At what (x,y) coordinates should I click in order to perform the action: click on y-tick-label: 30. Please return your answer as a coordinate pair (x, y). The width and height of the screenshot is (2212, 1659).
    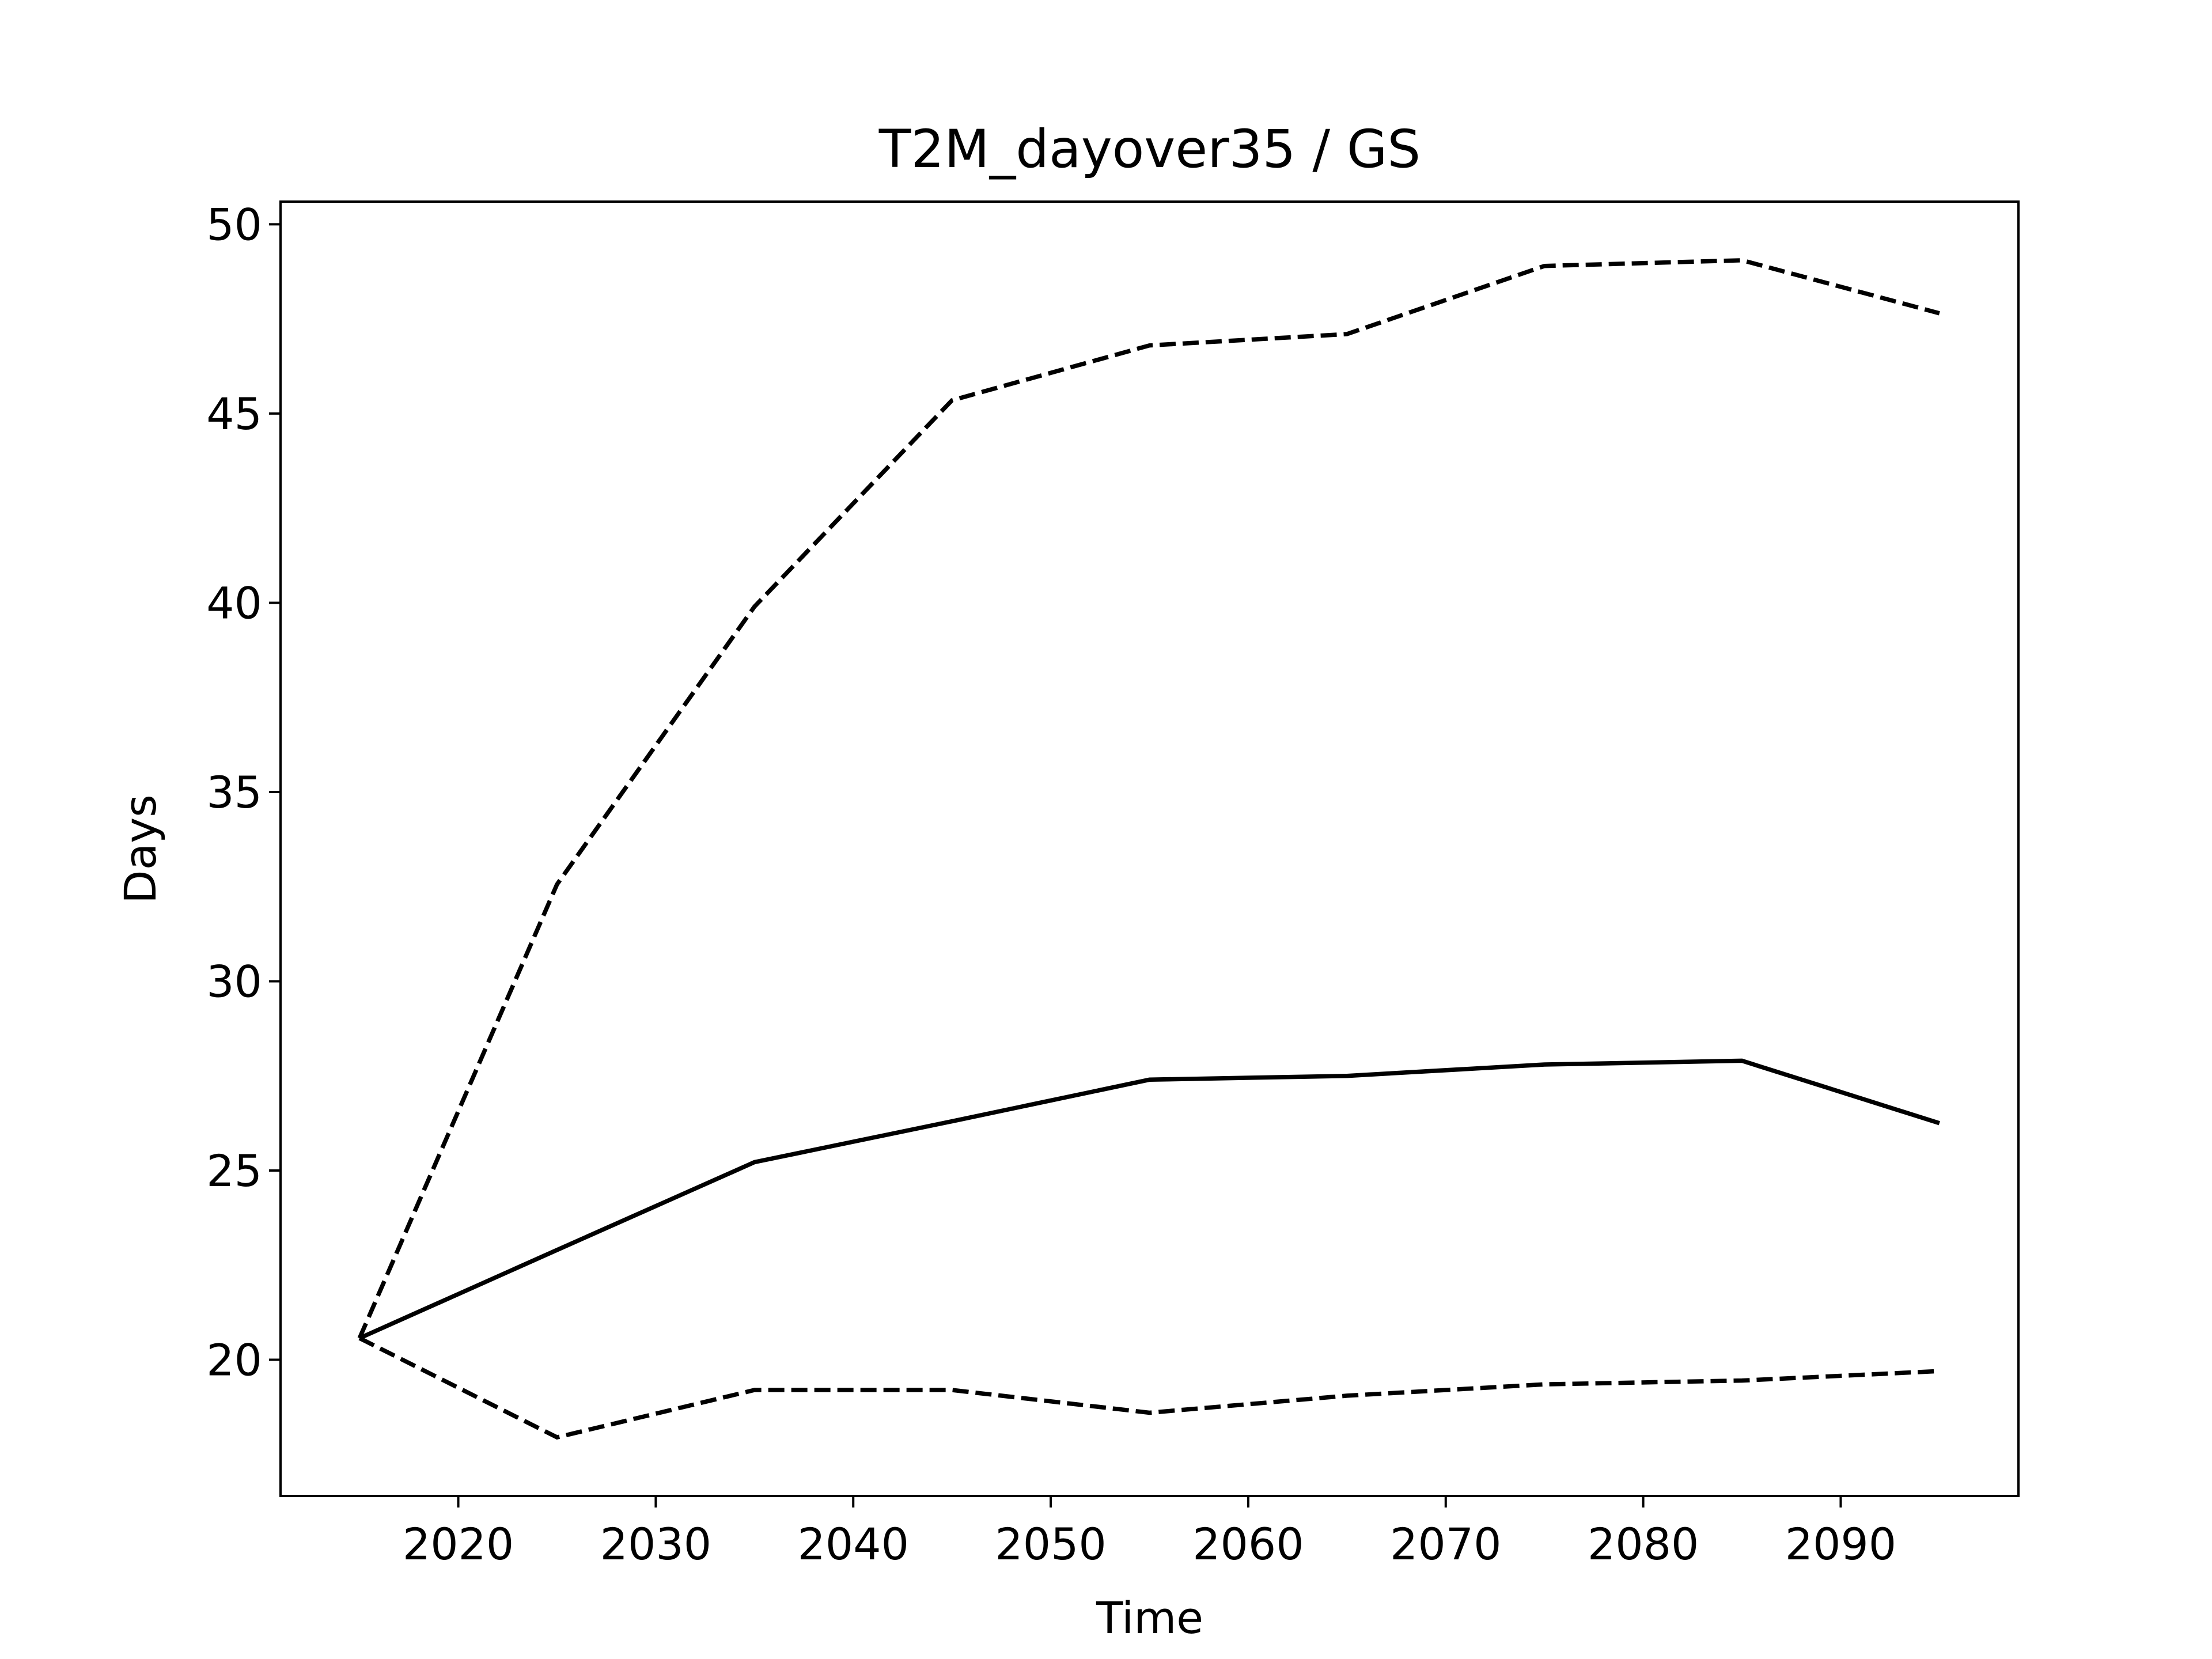
    Looking at the image, I should click on (234, 981).